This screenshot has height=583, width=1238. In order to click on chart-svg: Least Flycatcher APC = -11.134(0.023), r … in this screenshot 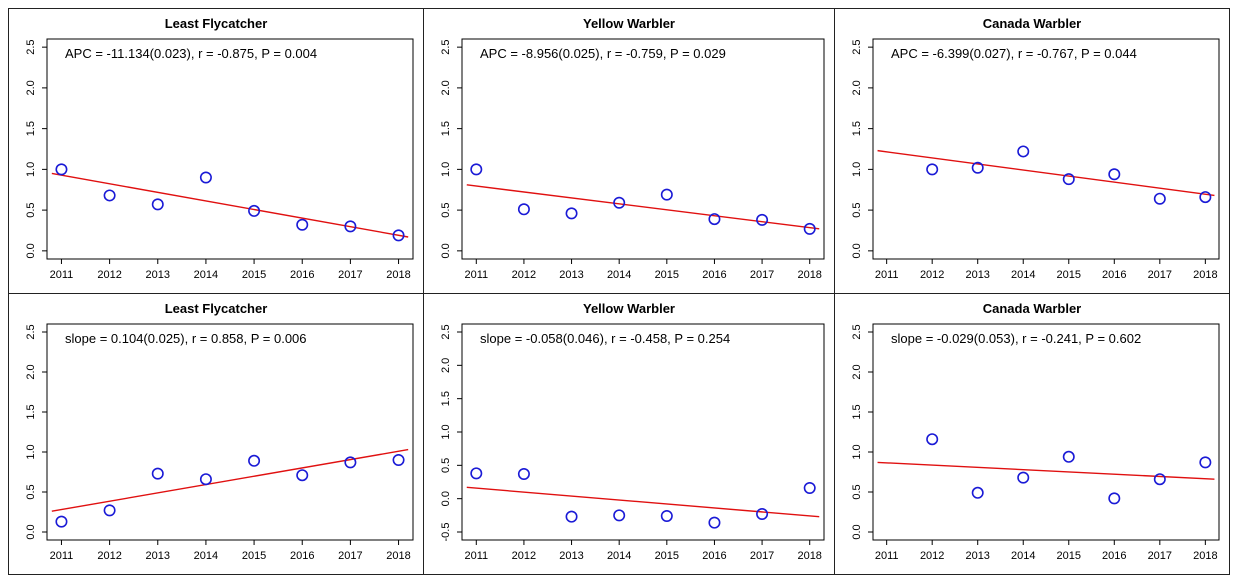, I will do `click(219, 148)`.